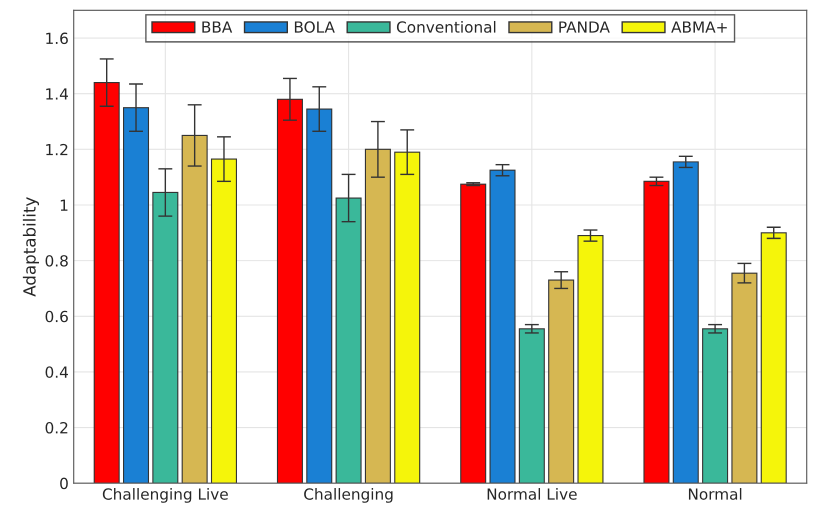  I want to click on y-tick-label: 1, so click(64, 205).